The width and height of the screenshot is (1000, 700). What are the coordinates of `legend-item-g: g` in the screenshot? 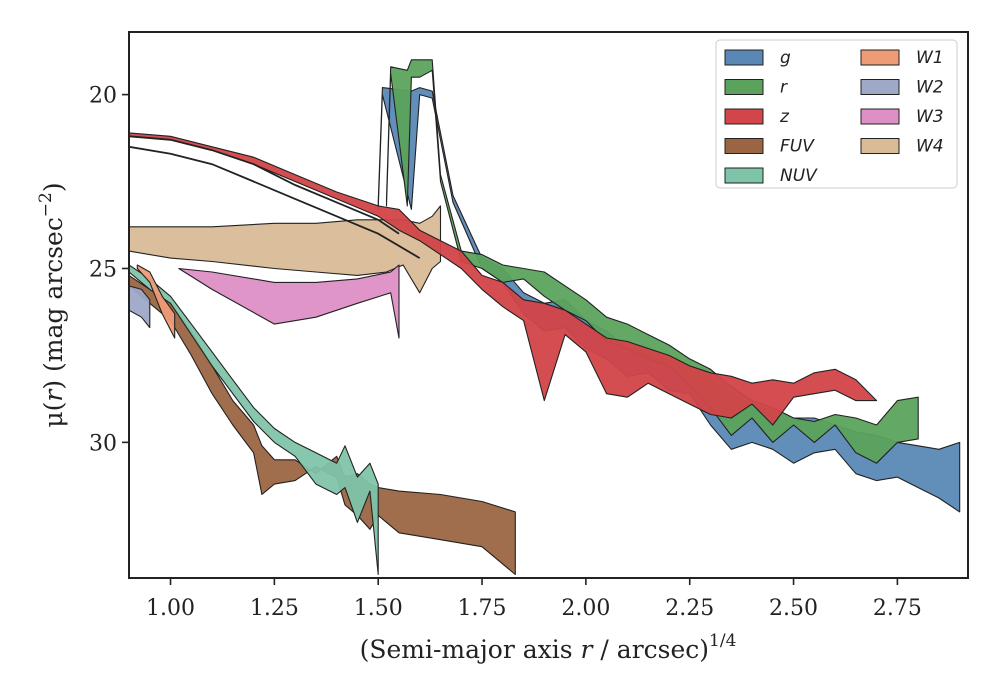 It's located at (757, 58).